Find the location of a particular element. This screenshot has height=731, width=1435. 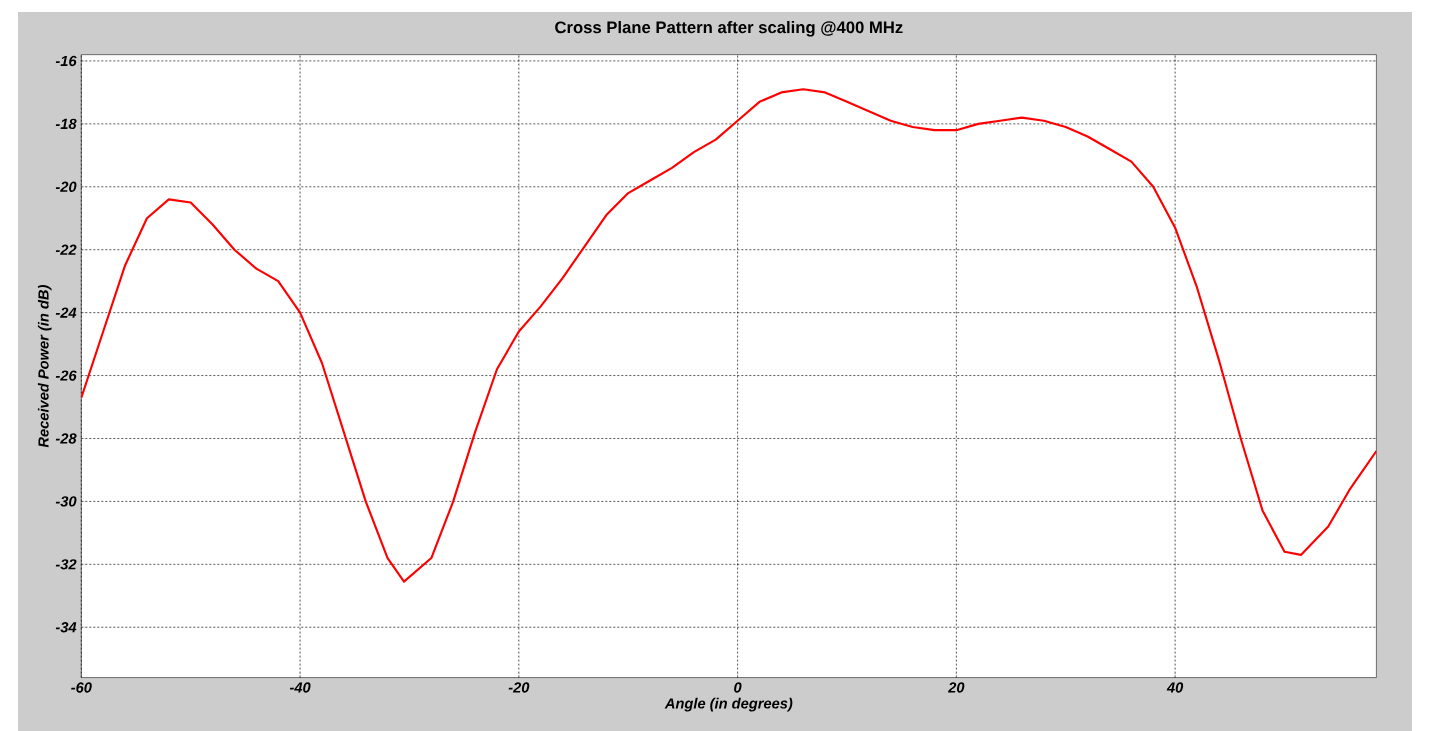

y-tick-label: -18 is located at coordinates (66, 124).